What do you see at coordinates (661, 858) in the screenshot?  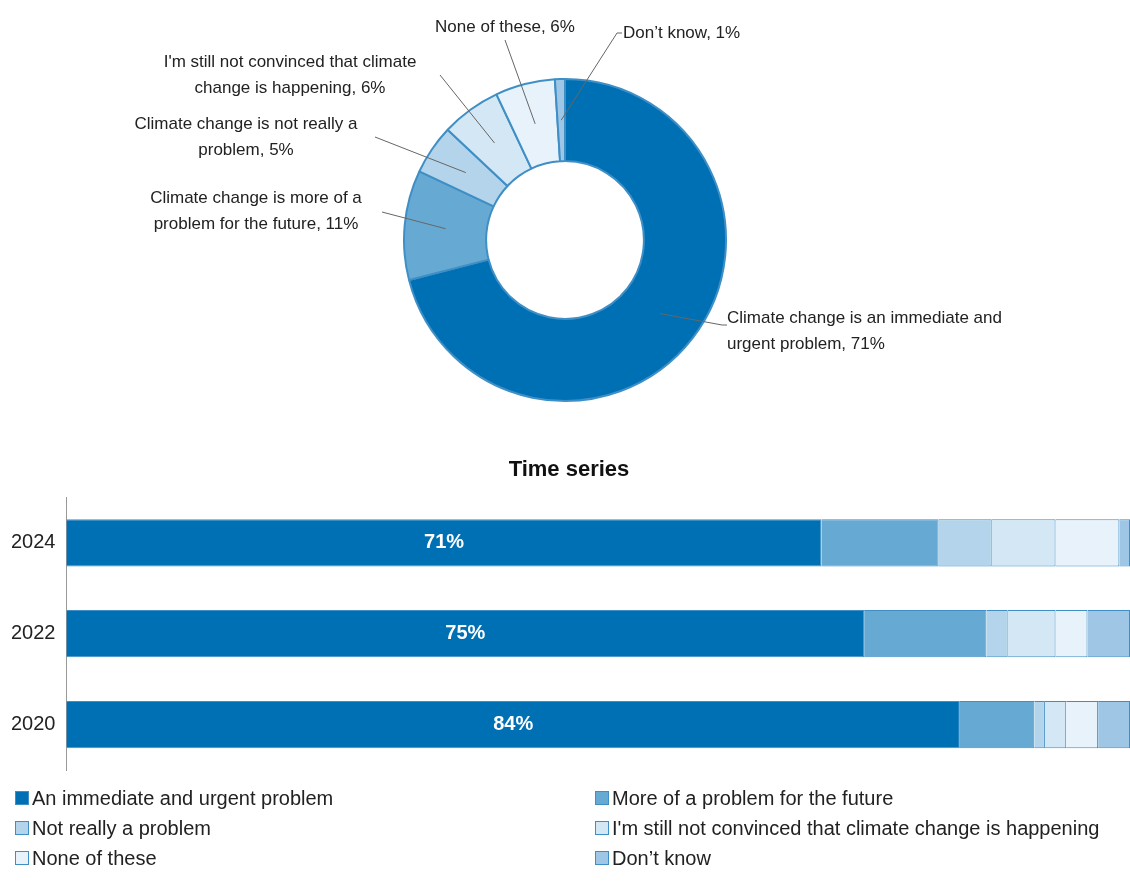 I see `legend-label: Don’t know` at bounding box center [661, 858].